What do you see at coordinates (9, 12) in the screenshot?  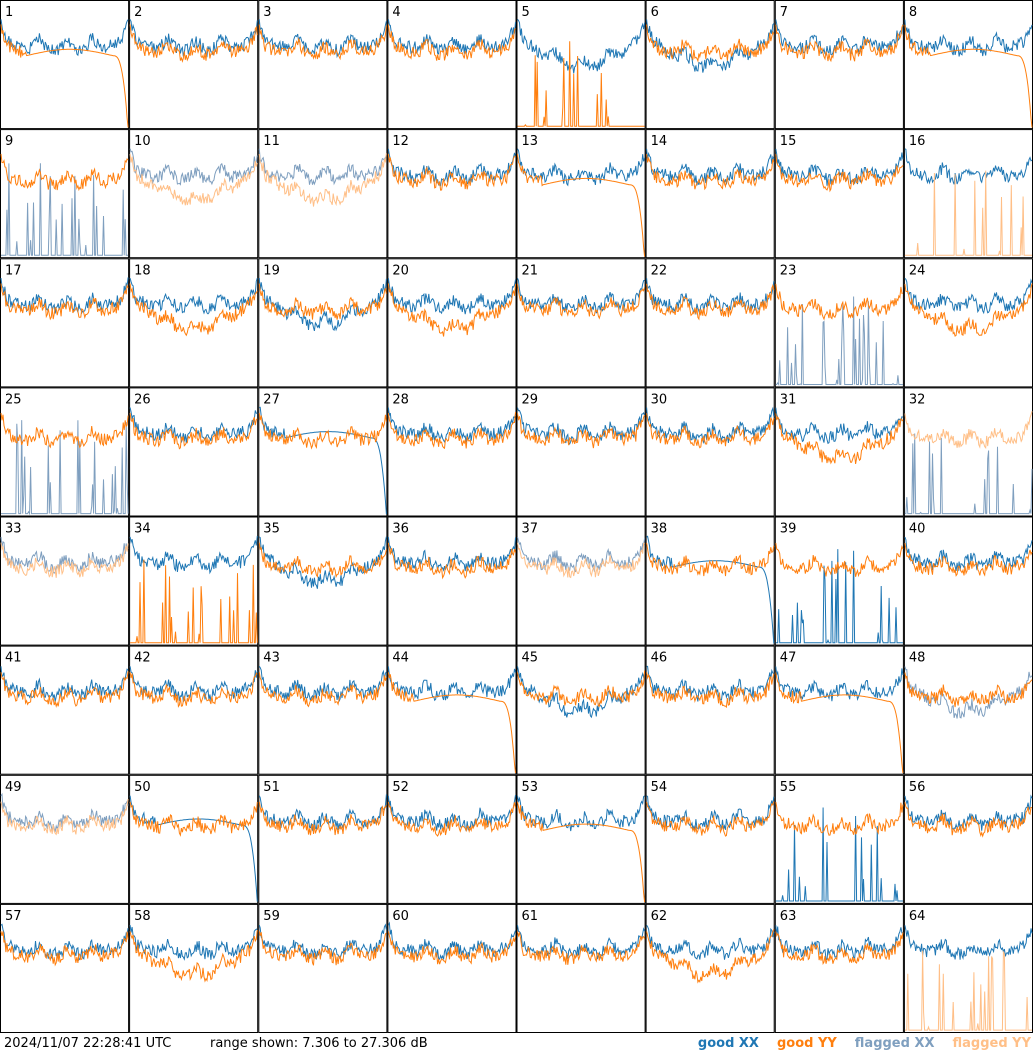 I see `panel-label: 1` at bounding box center [9, 12].